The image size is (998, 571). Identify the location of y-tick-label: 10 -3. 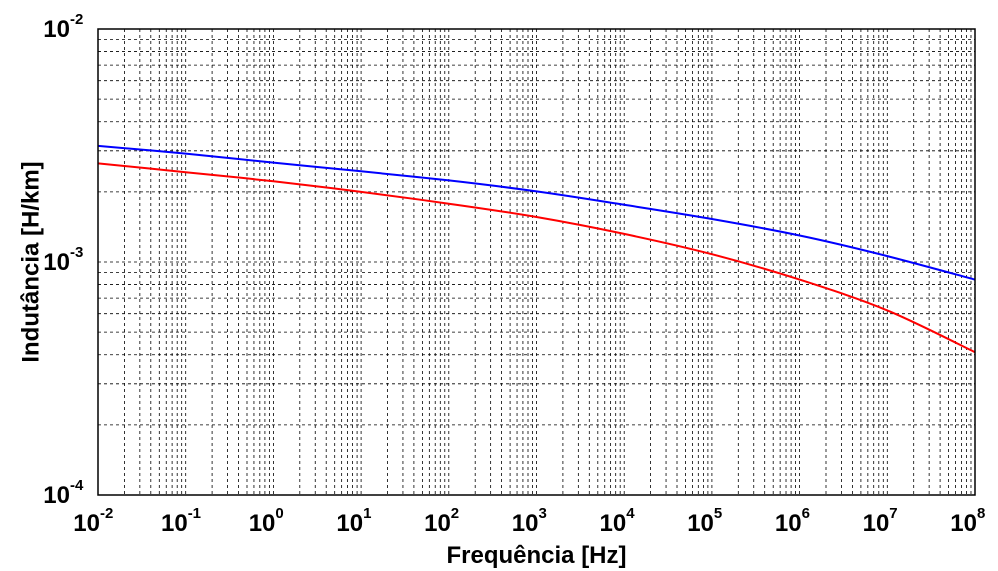
(63, 260).